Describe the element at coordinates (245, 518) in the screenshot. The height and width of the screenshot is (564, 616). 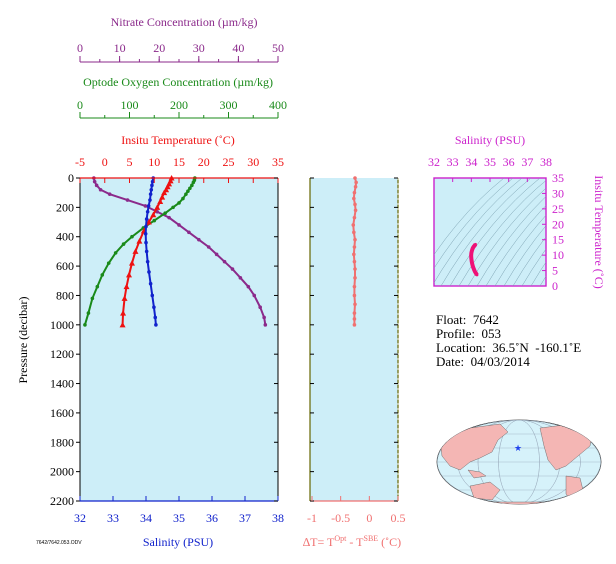
I see `salinity-tick-label: 37` at that location.